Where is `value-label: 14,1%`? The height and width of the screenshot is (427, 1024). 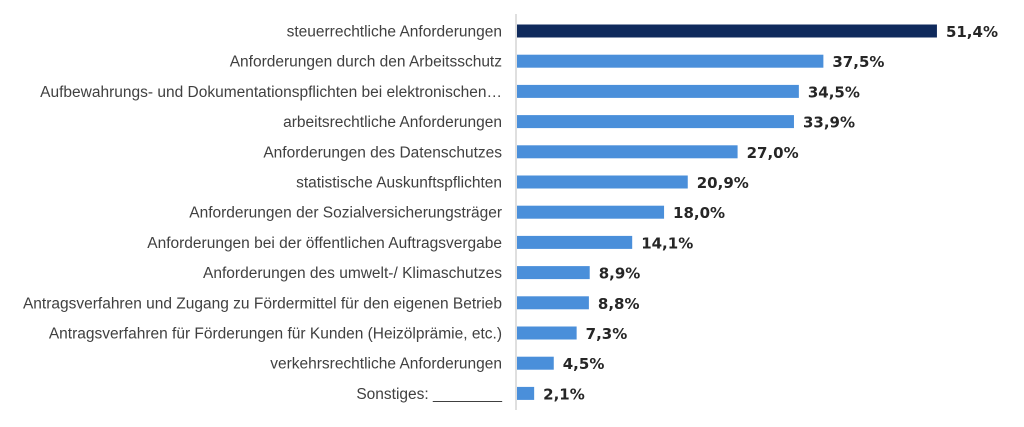
value-label: 14,1% is located at coordinates (667, 243).